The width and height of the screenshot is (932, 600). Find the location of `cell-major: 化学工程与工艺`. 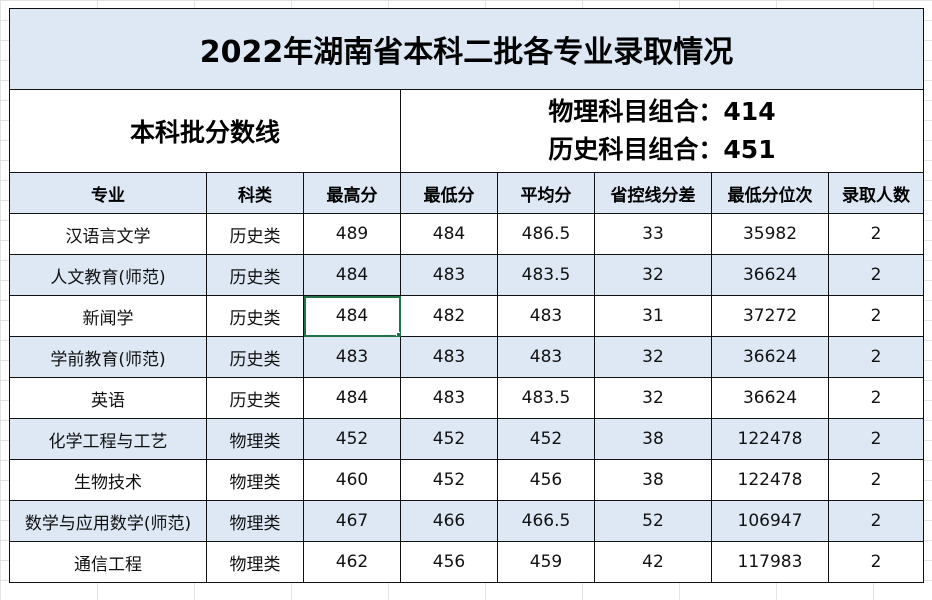

cell-major: 化学工程与工艺 is located at coordinates (108, 439).